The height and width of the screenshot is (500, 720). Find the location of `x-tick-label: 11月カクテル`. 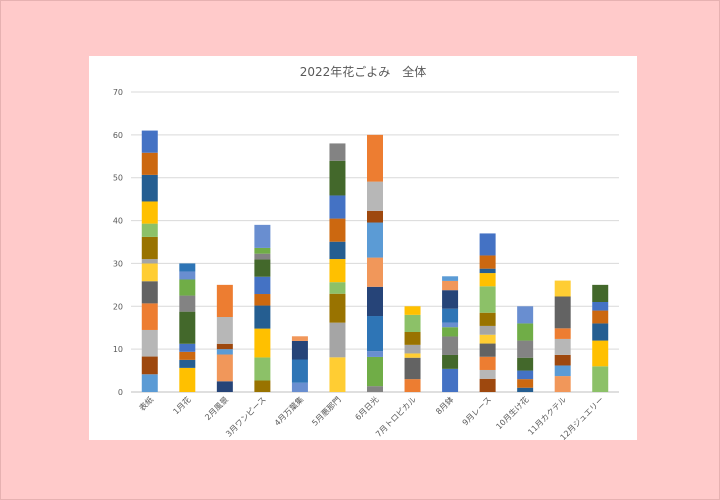

x-tick-label: 11月カクテル is located at coordinates (547, 416).